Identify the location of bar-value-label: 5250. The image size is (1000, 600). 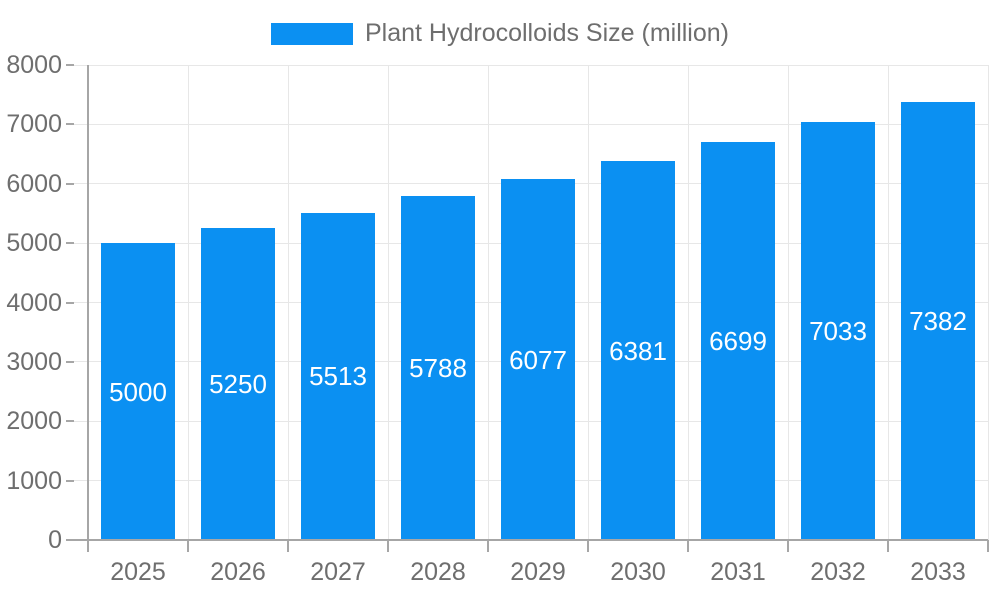
(238, 384).